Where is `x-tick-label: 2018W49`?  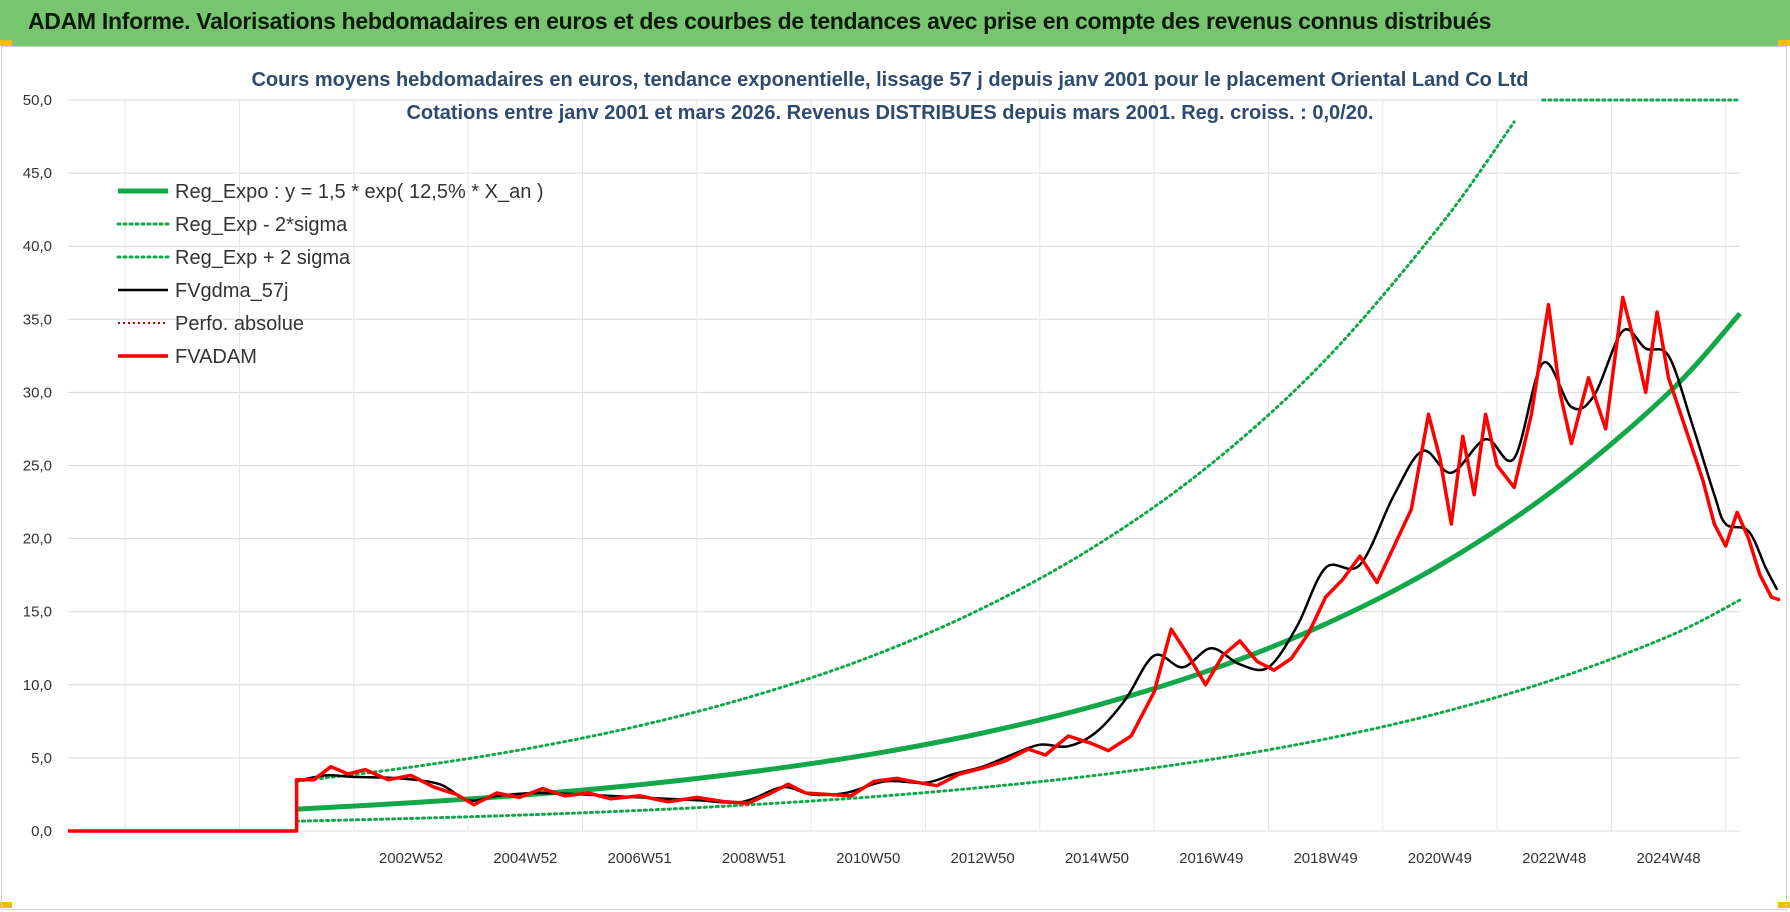
x-tick-label: 2018W49 is located at coordinates (1325, 858).